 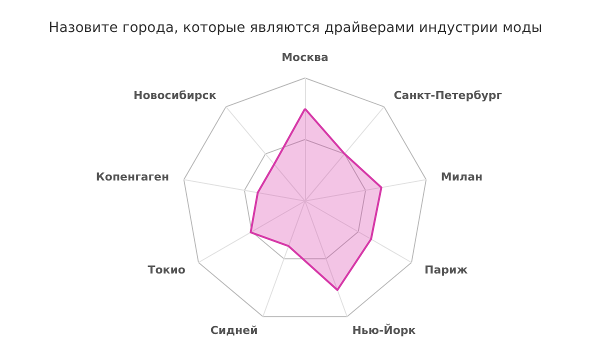 I want to click on spoke-label: Санкт-Петербург, so click(x=448, y=95).